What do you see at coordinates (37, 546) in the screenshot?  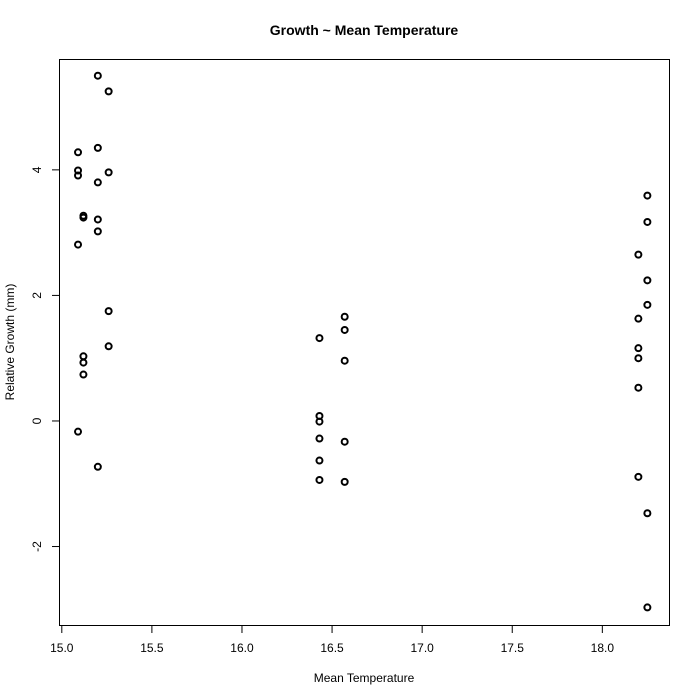 I see `y-tick-label: -2` at bounding box center [37, 546].